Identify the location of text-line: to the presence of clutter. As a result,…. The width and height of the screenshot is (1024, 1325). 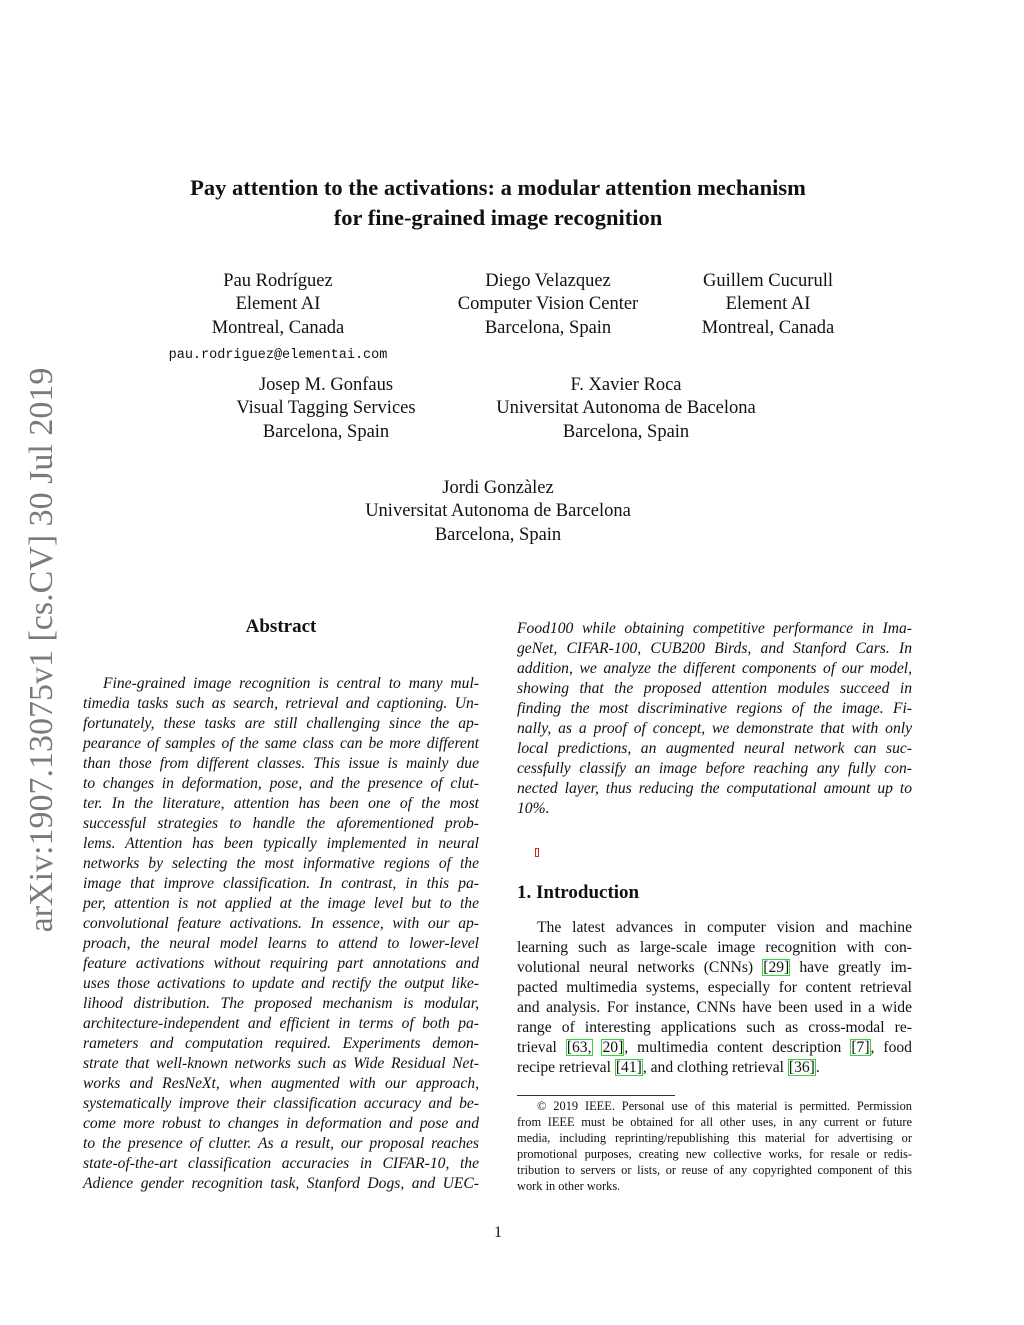
(281, 1143).